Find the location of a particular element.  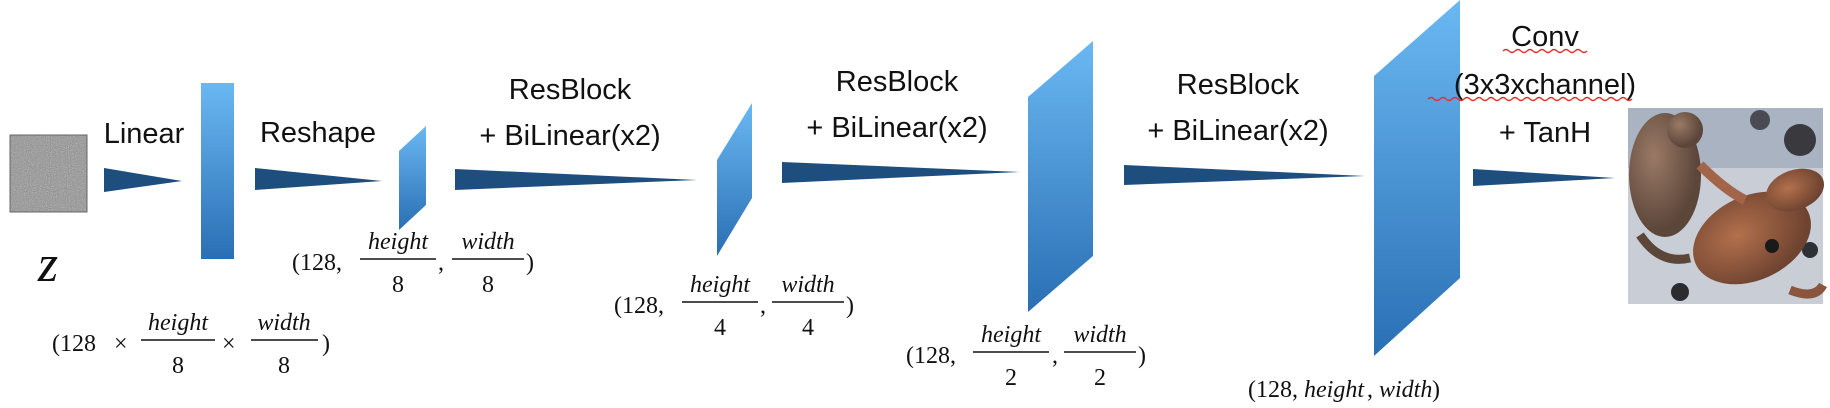

shape-label-2: (128, height 2 , width 2 ) is located at coordinates (1026, 356).